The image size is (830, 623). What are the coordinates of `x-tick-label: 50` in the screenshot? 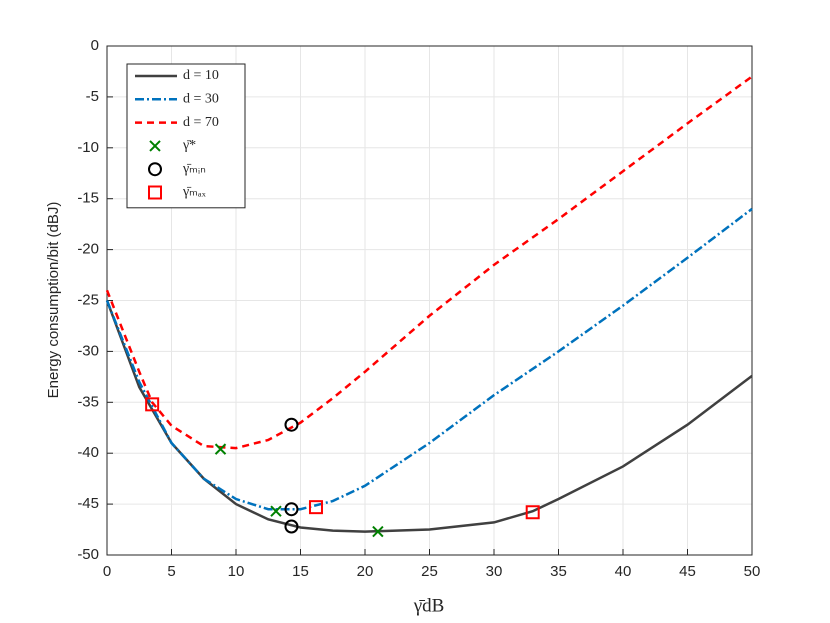 It's located at (752, 571).